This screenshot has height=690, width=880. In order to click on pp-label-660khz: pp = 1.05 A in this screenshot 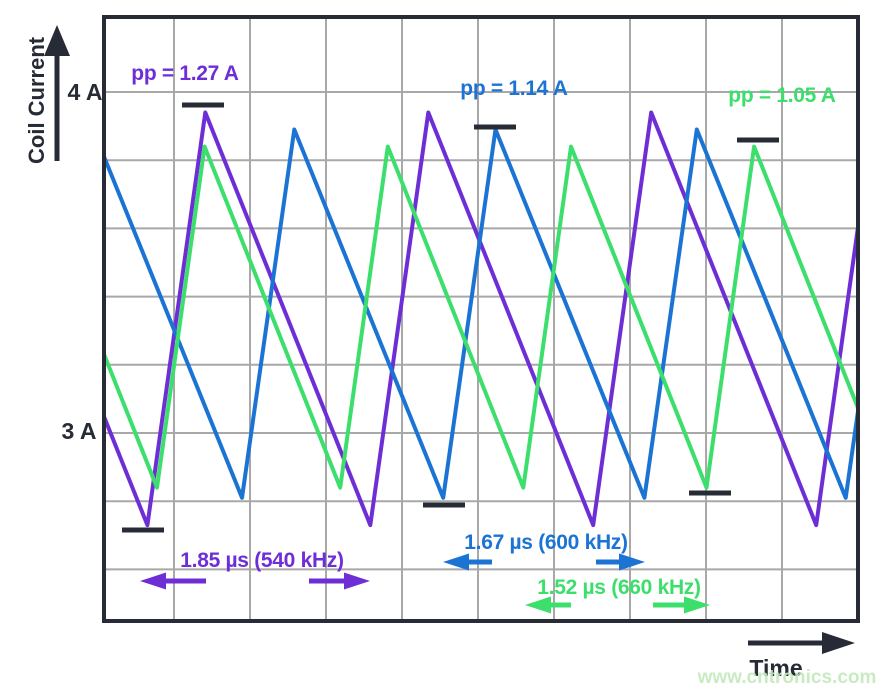, I will do `click(782, 95)`.